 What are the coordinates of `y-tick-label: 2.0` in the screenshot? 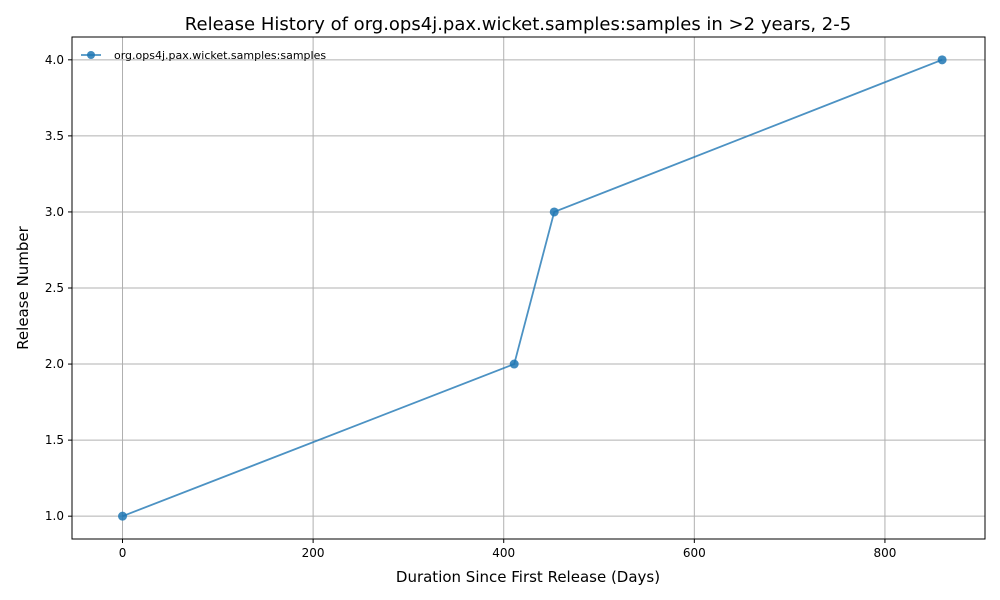 It's located at (54, 364).